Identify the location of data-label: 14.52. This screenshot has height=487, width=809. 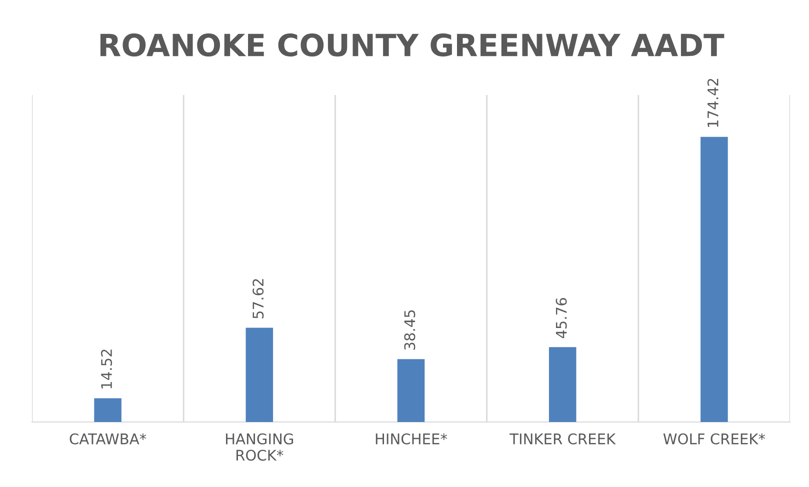
(106, 369).